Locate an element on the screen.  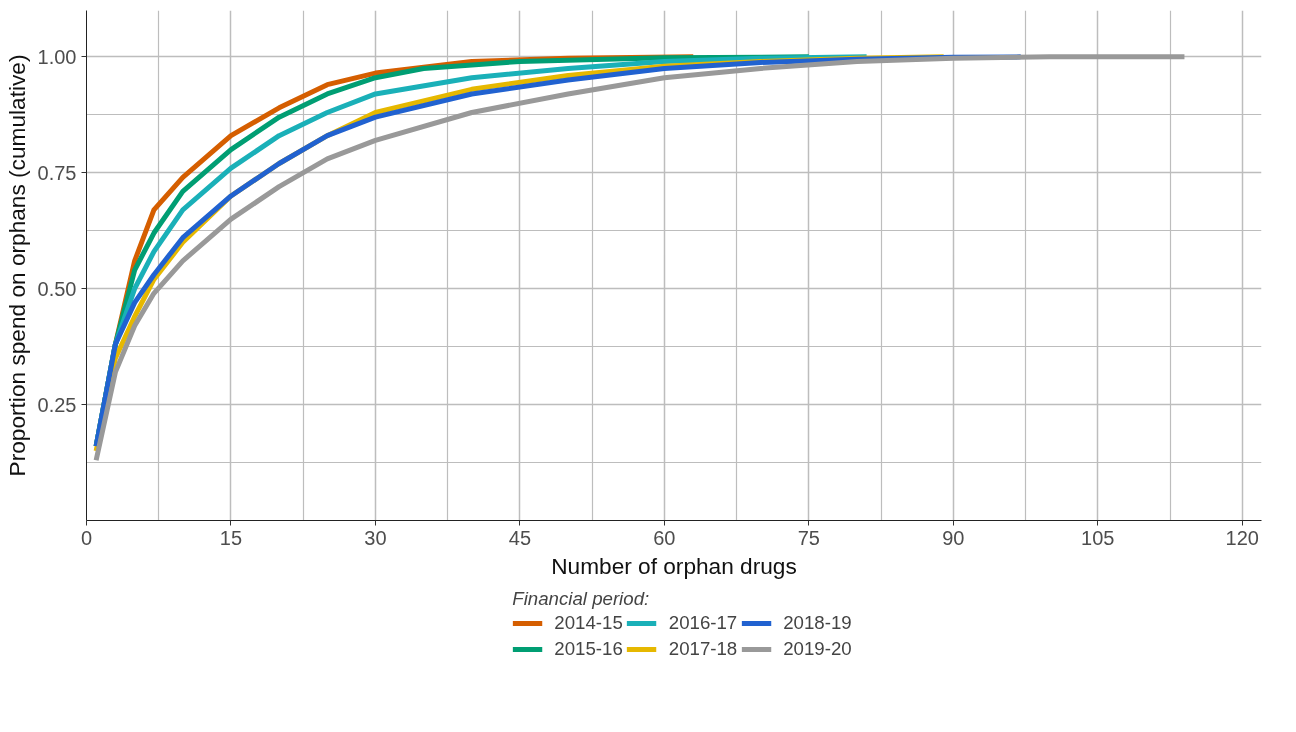
x-tick-label: 90 is located at coordinates (953, 537).